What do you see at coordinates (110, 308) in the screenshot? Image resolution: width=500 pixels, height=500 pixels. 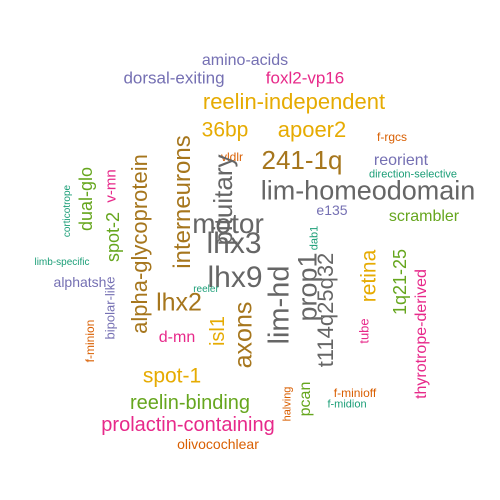 I see `word-bipolar-like: bipolar-like` at bounding box center [110, 308].